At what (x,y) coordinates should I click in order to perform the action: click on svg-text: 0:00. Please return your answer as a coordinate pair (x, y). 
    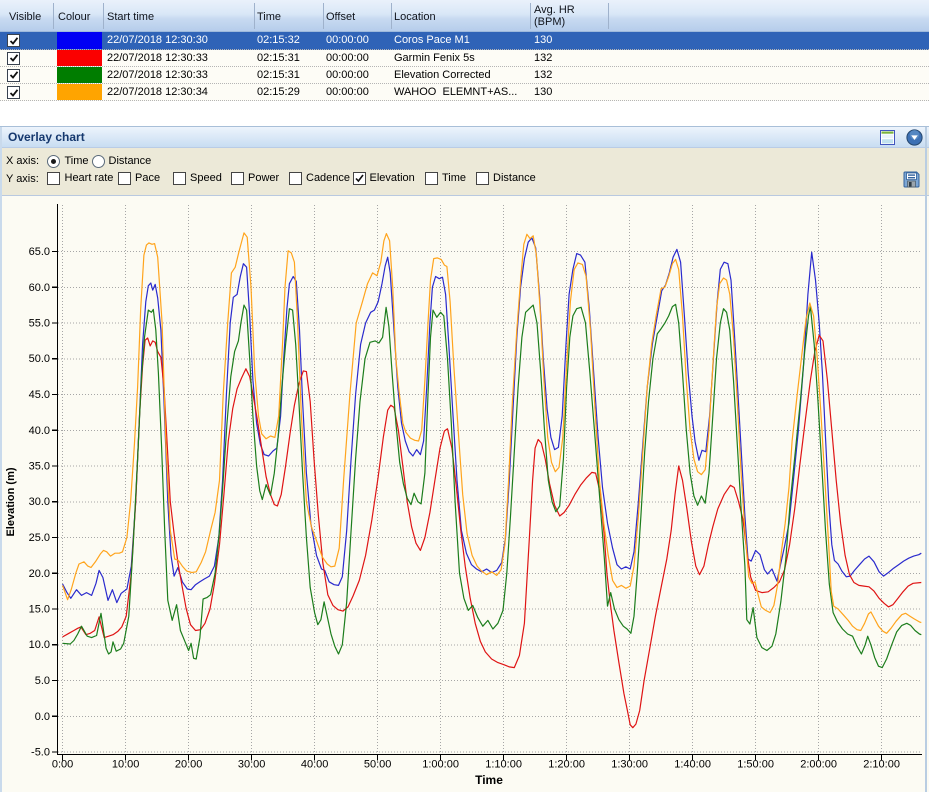
    Looking at the image, I should click on (62, 765).